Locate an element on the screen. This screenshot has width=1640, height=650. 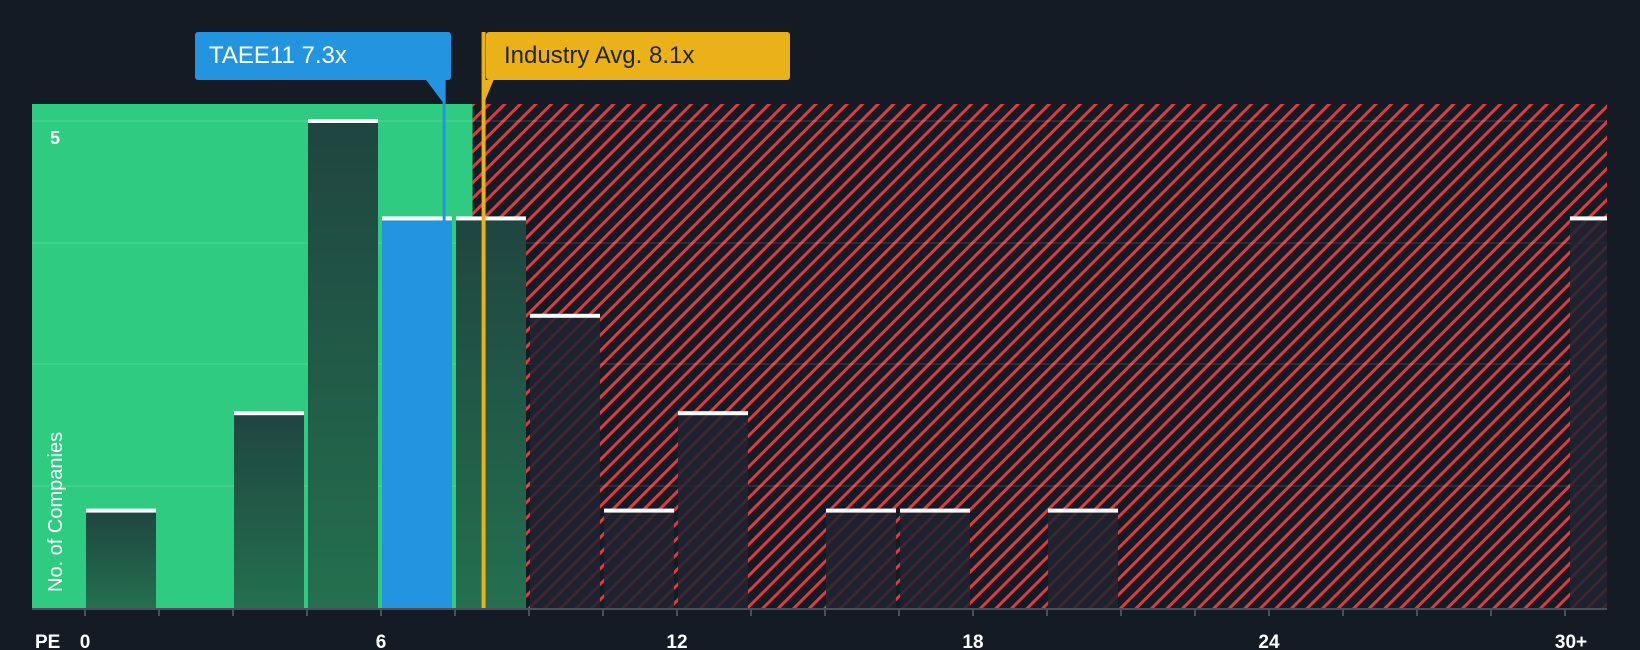
company-pe-callout: TAEE11 7.3x is located at coordinates (323, 56).